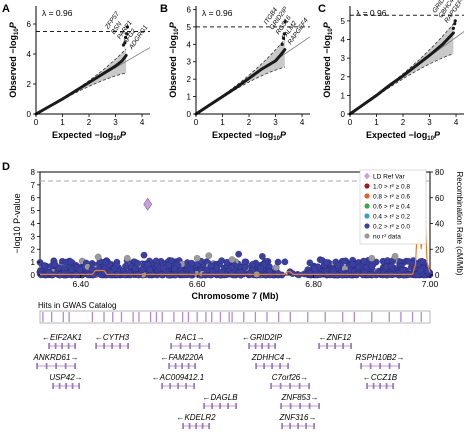 Image resolution: width=474 pixels, height=440 pixels. Describe the element at coordinates (387, 237) in the screenshot. I see `legend-label: no r² data` at that location.